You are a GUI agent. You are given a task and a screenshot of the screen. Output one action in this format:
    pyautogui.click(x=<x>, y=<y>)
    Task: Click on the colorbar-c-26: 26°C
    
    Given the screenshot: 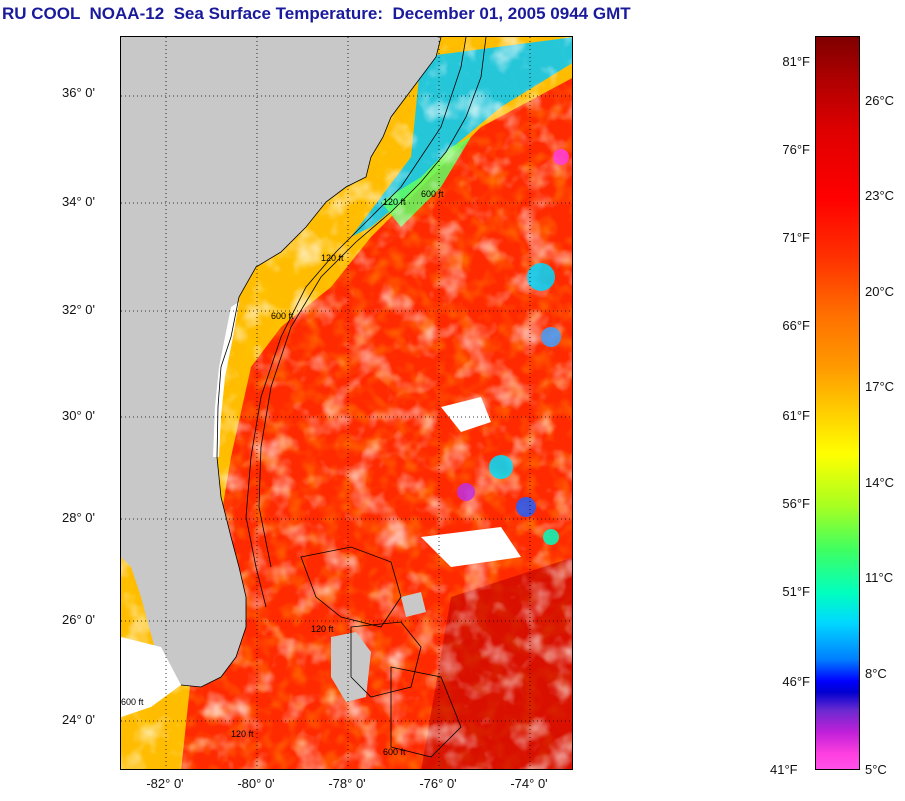 What is the action you would take?
    pyautogui.click(x=880, y=100)
    